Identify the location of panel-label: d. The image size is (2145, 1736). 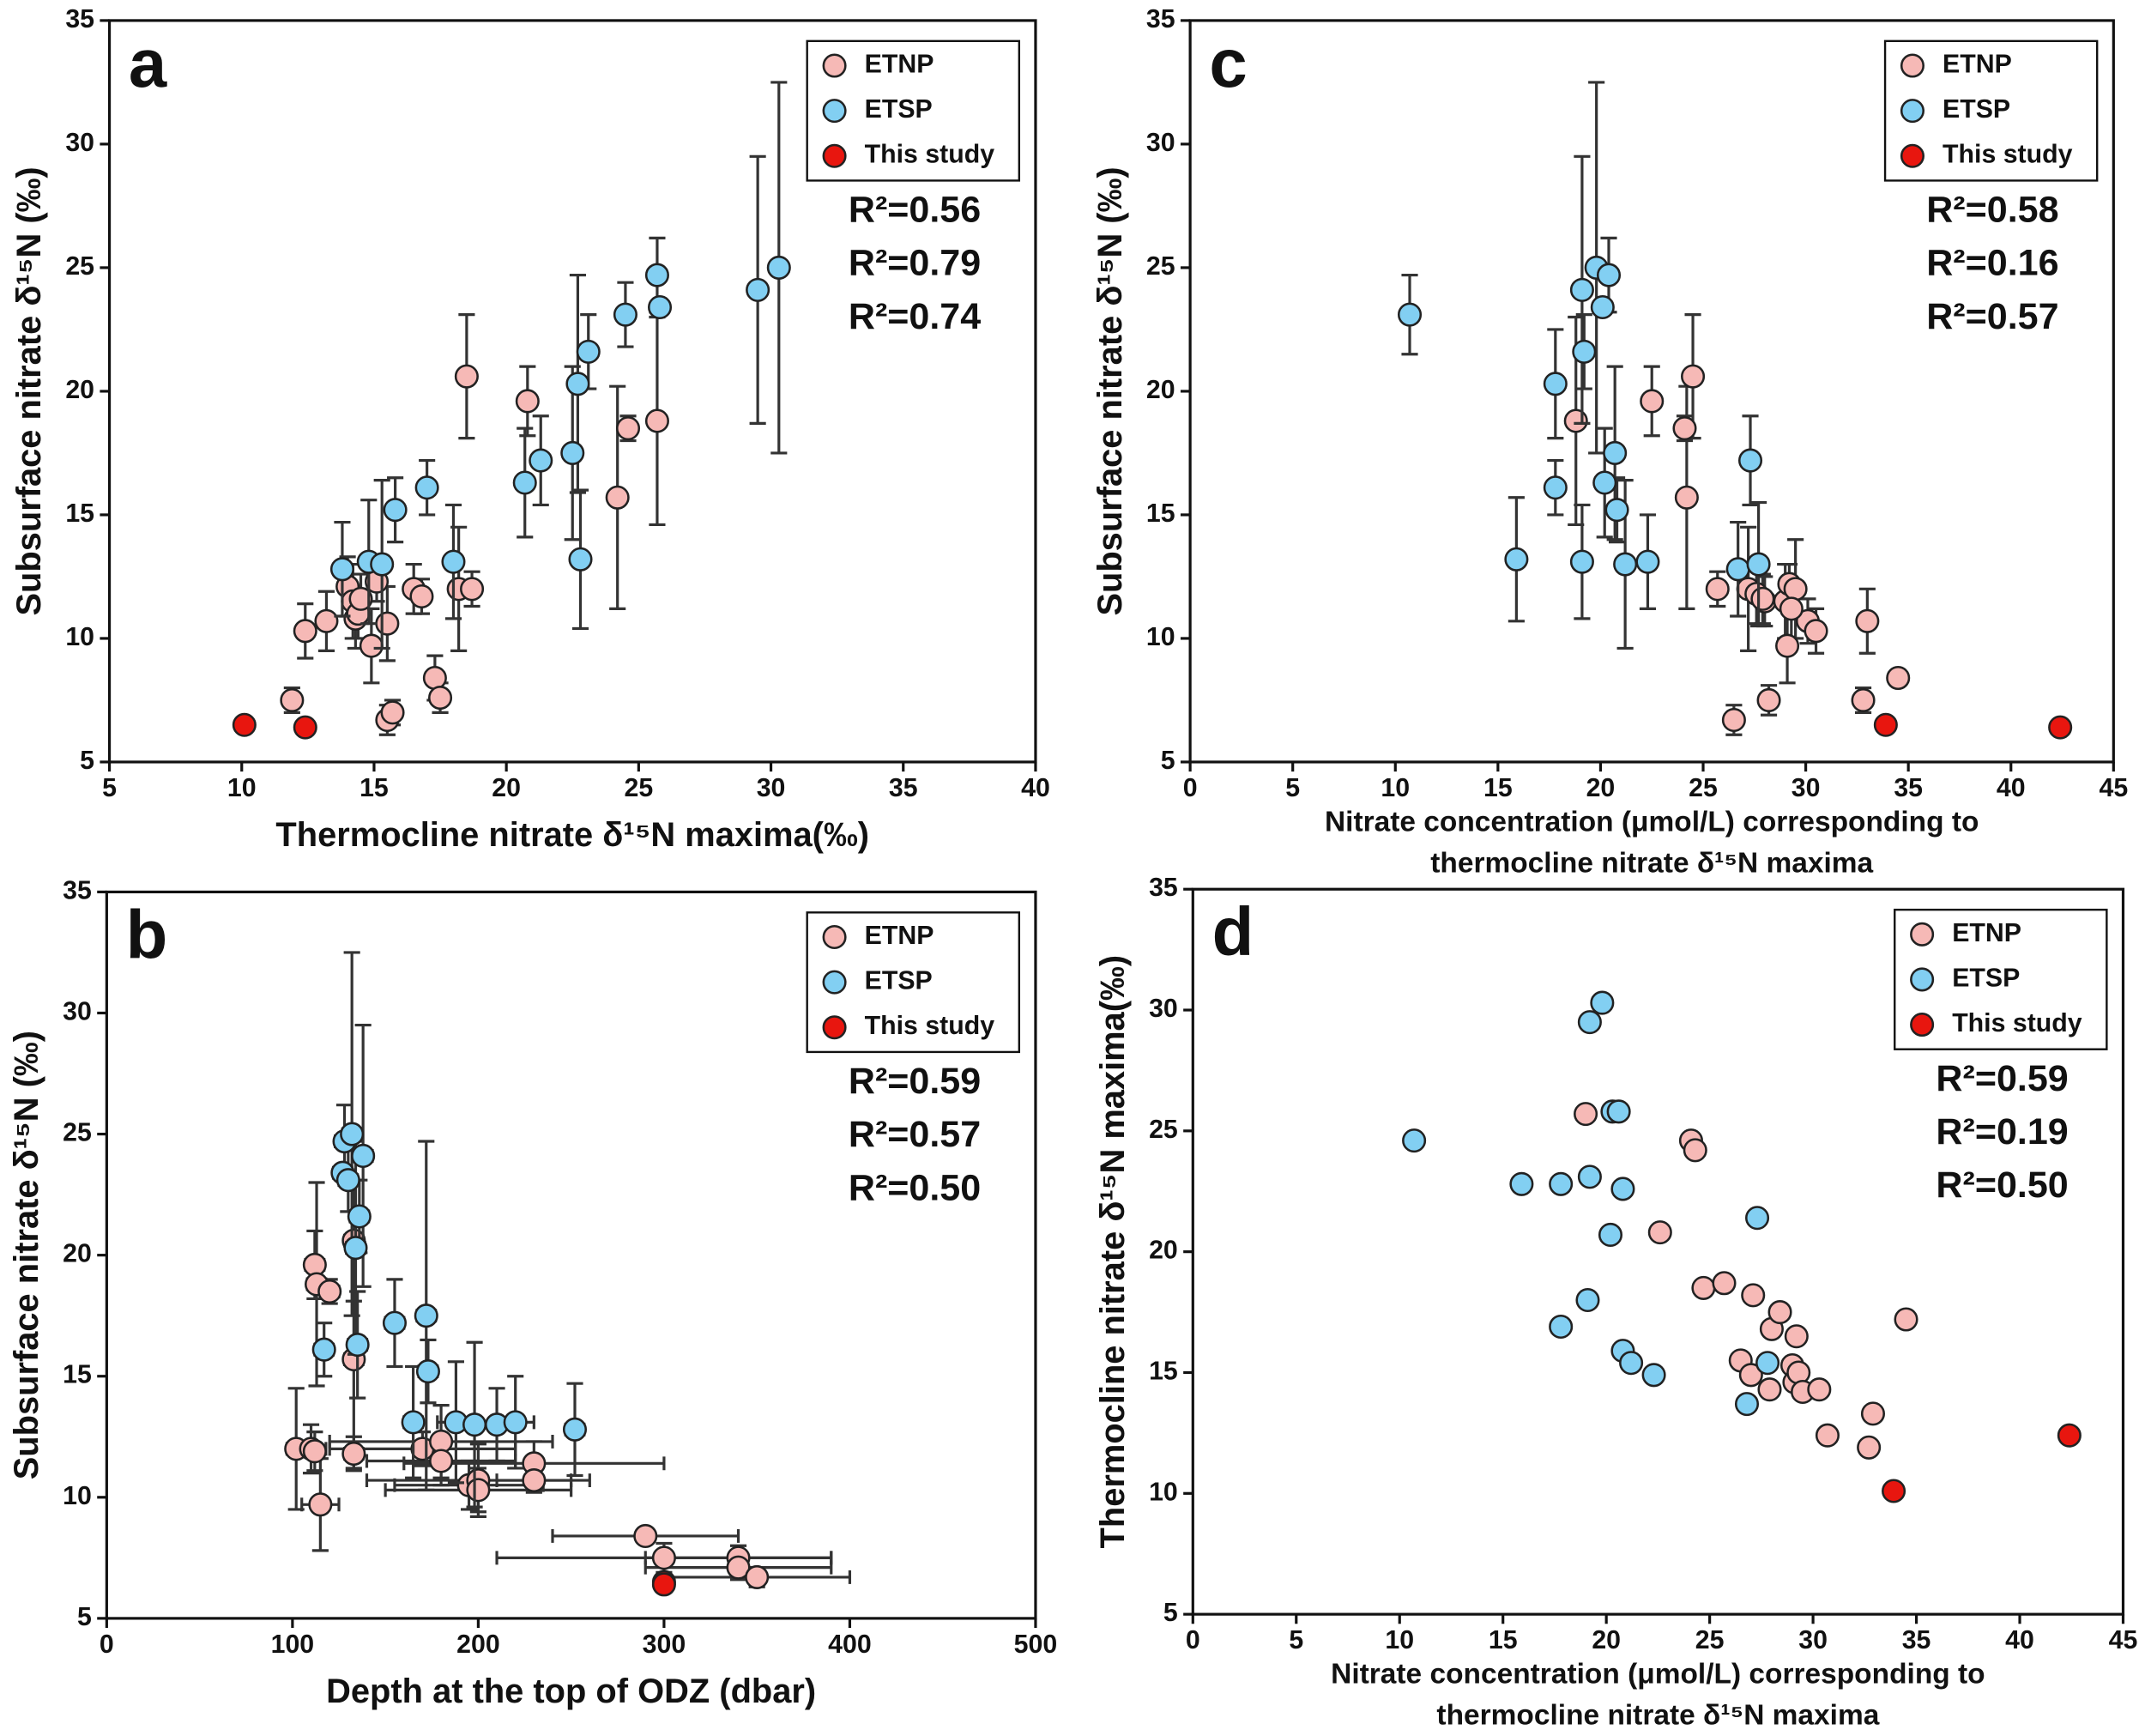
(1233, 932).